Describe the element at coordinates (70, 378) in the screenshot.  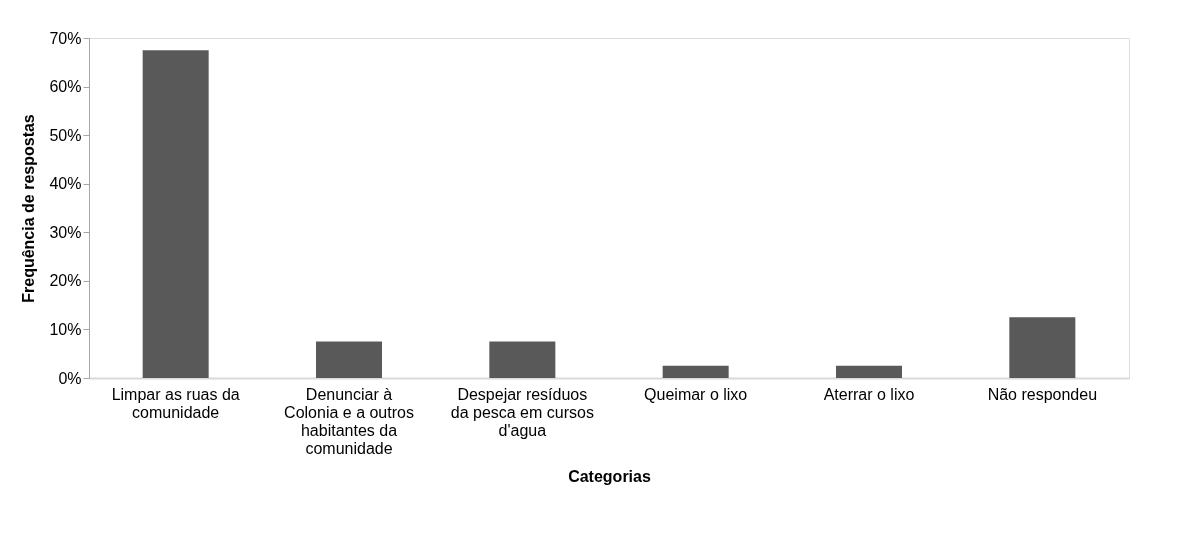
I see `y-tick-label: 0%` at that location.